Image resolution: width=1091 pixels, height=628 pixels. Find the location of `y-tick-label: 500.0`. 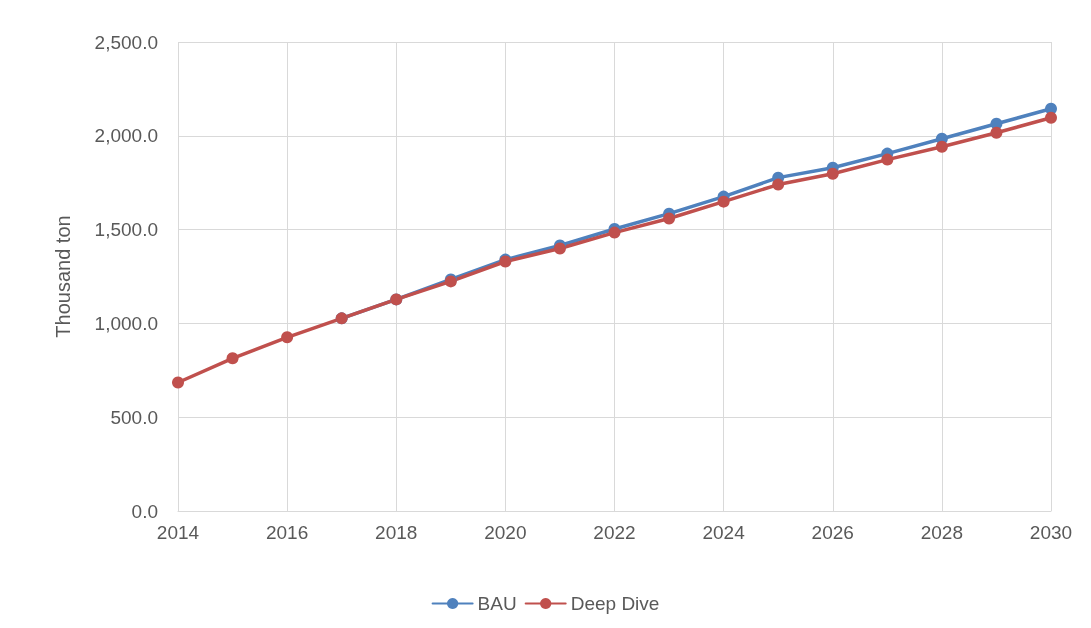

y-tick-label: 500.0 is located at coordinates (134, 417).